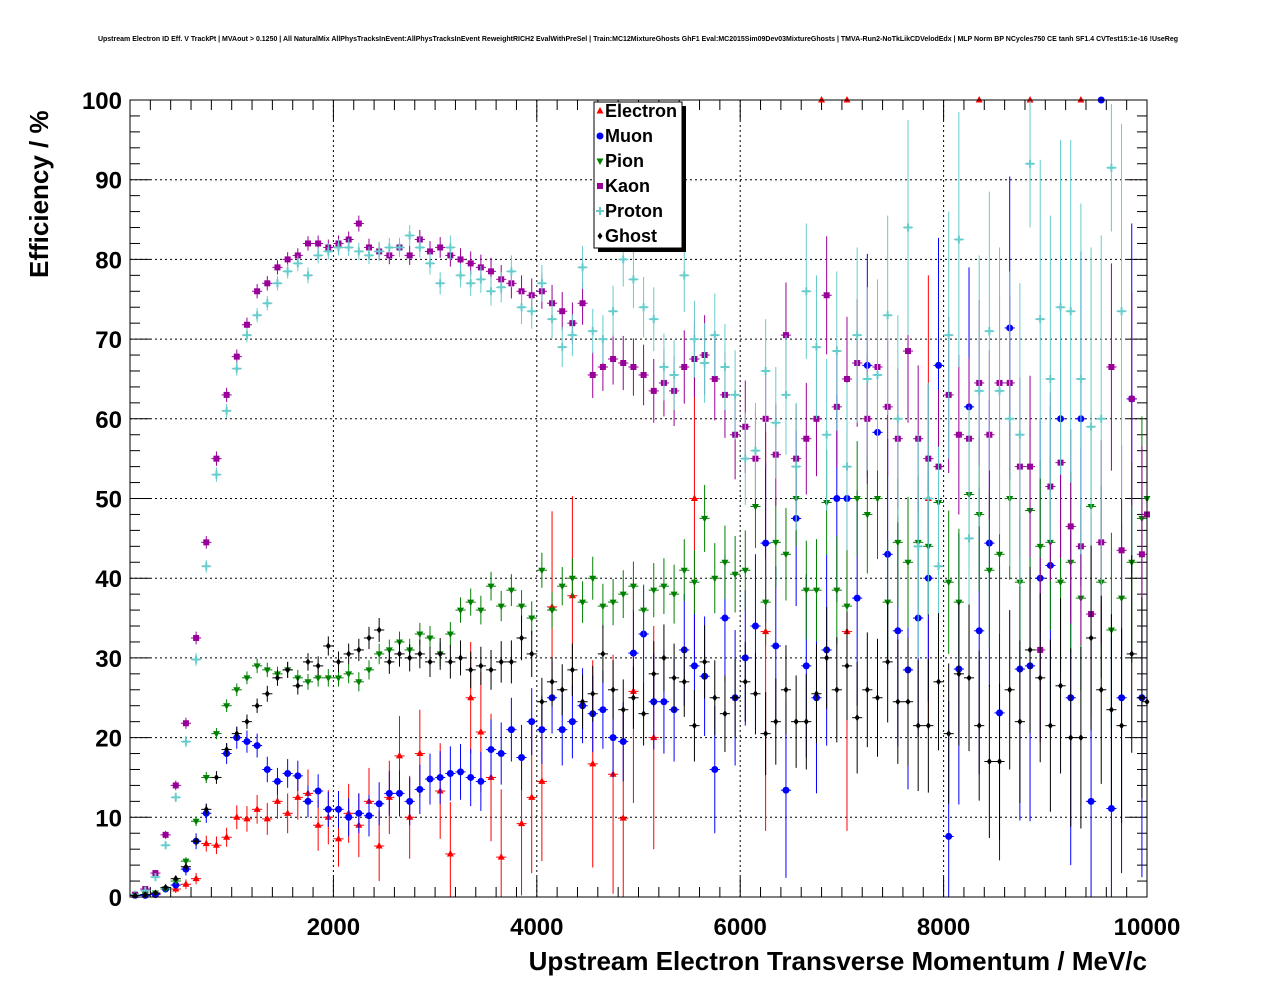 This screenshot has width=1276, height=996. I want to click on data-point-kaon, so click(653, 391).